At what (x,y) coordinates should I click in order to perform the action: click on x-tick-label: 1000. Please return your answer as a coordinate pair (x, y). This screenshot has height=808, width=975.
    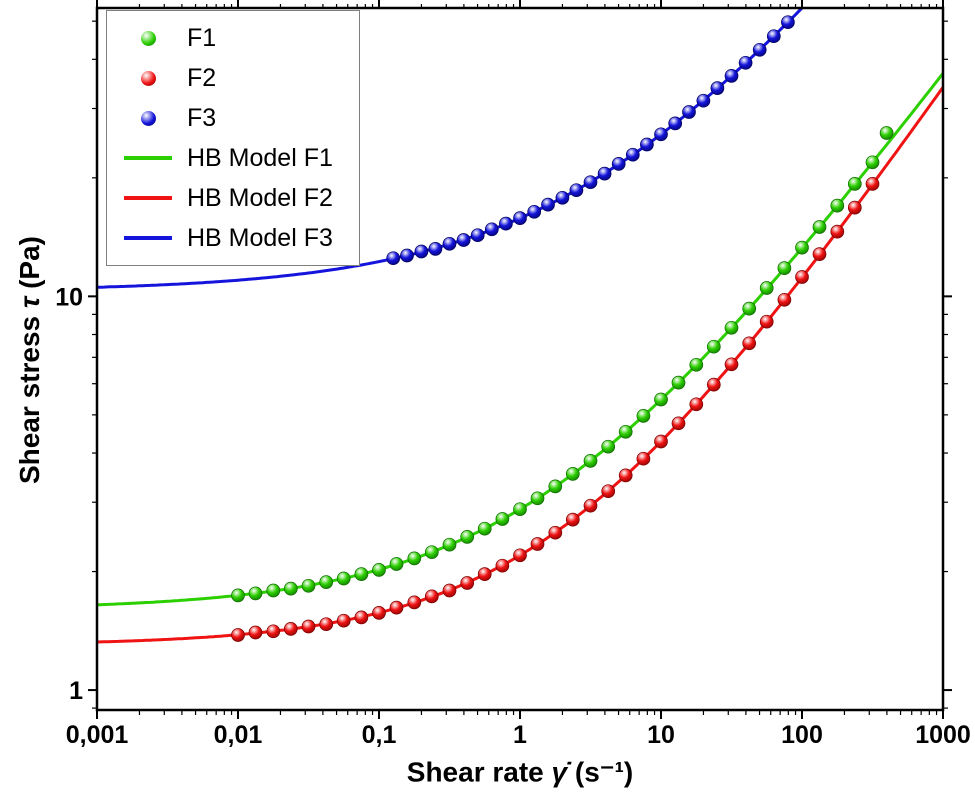
    Looking at the image, I should click on (943, 735).